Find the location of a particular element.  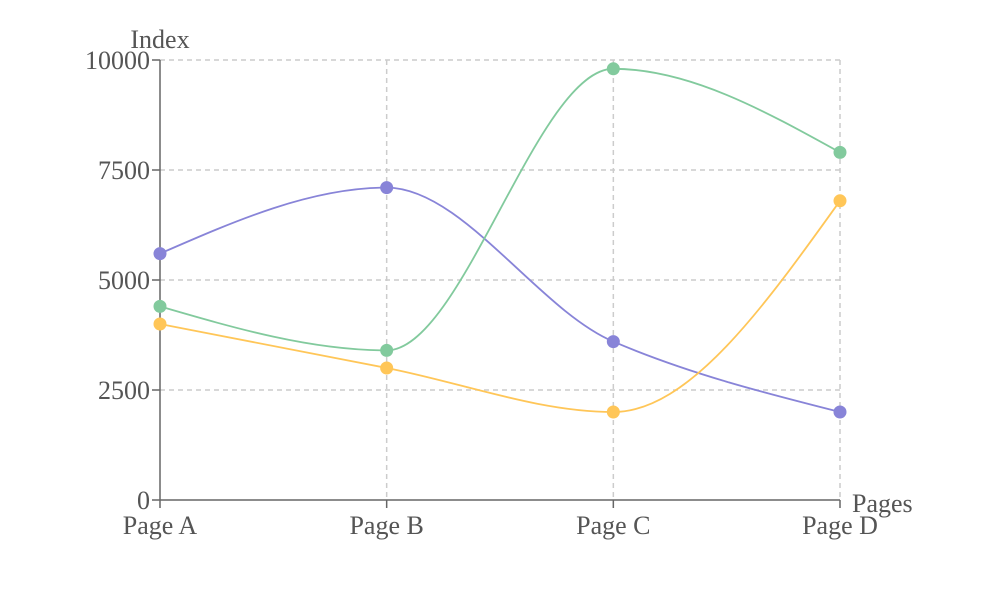

y-axis-title: Index is located at coordinates (159, 39).